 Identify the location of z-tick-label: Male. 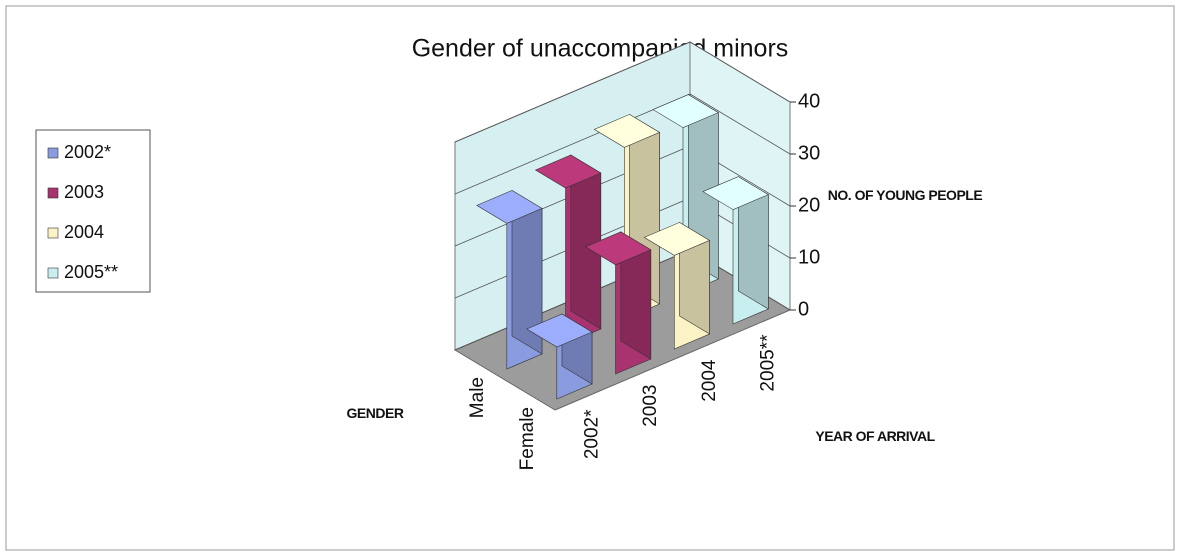
(477, 397).